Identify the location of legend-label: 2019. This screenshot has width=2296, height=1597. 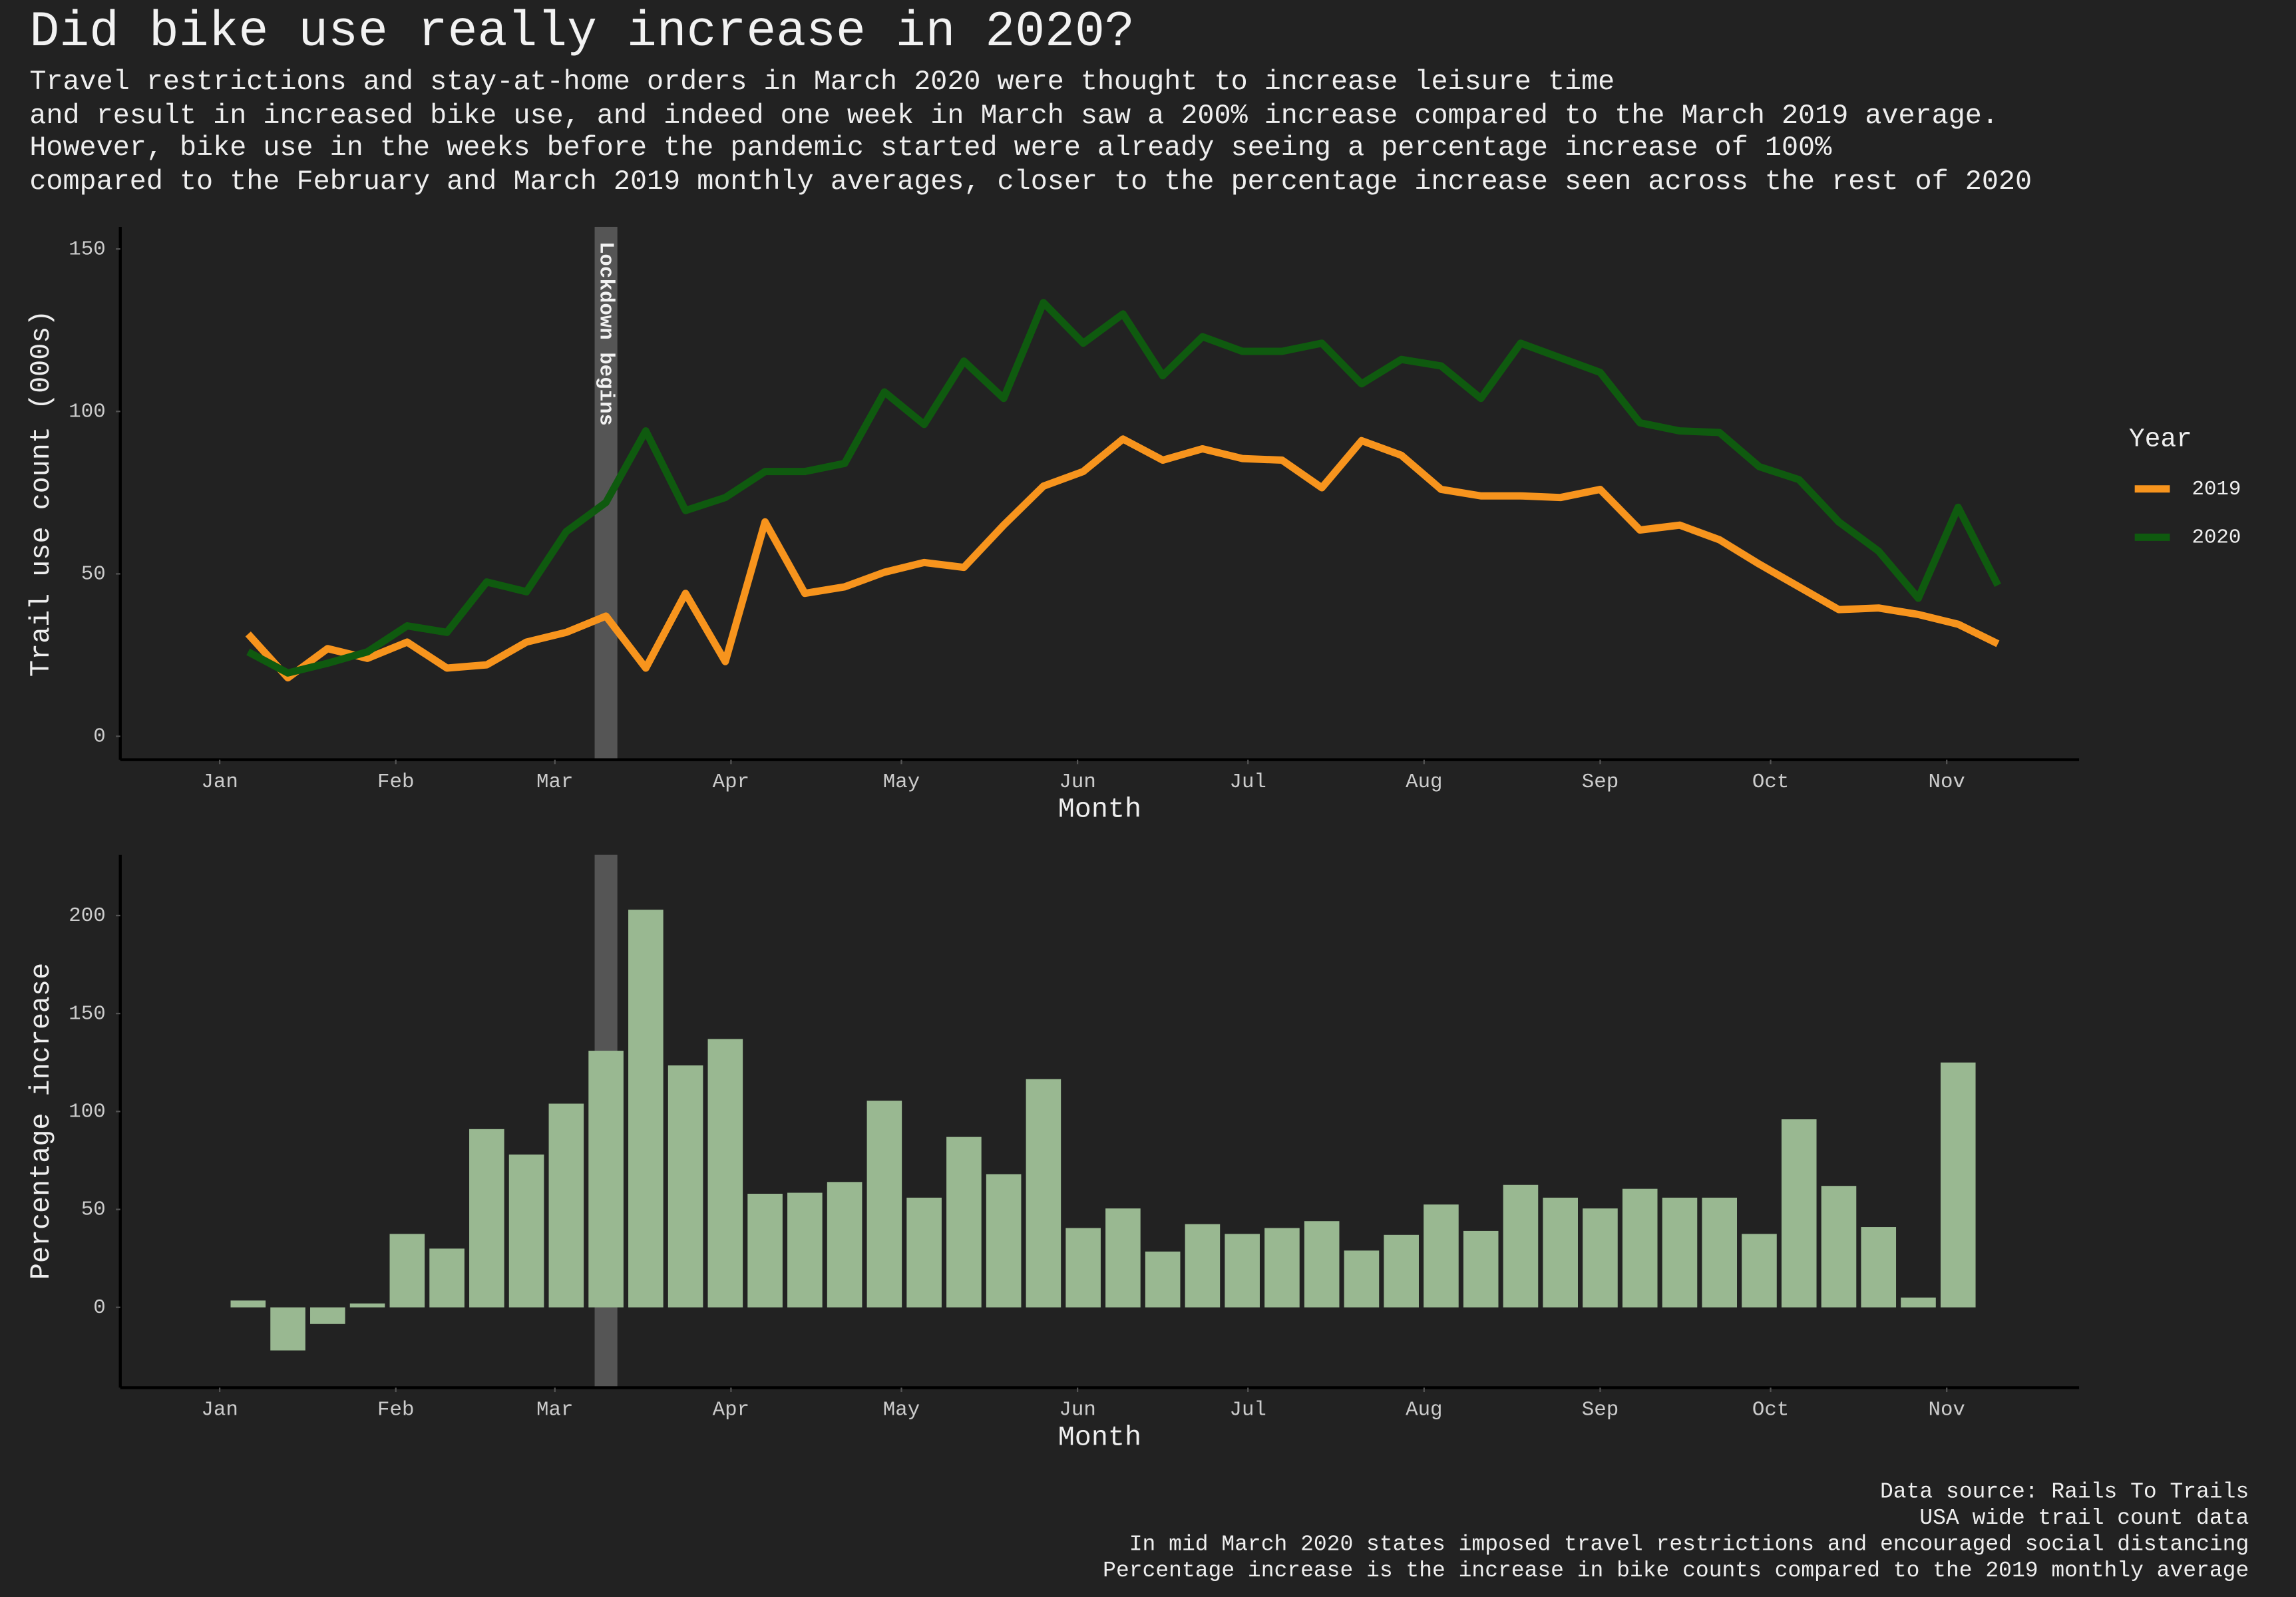
(2216, 489).